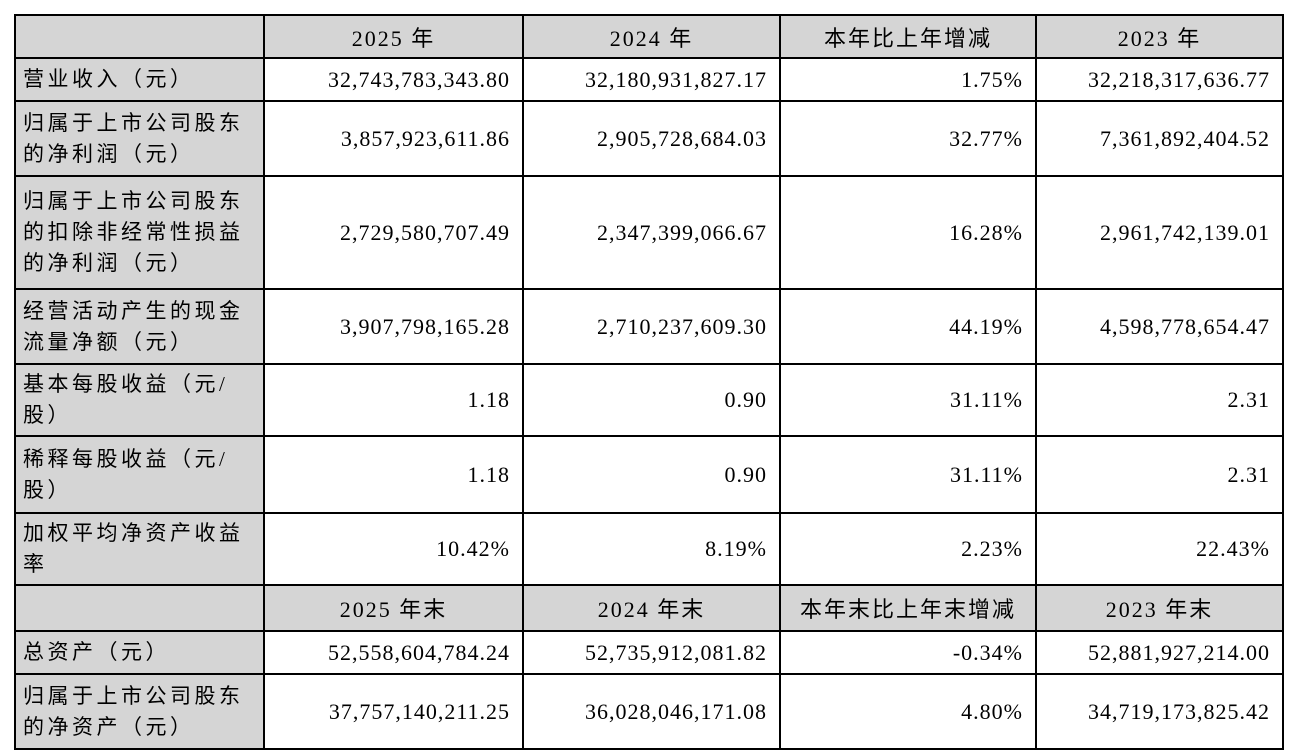 The image size is (1296, 750). What do you see at coordinates (139, 400) in the screenshot?
I see `row-label: 基本每股收益（元/股）` at bounding box center [139, 400].